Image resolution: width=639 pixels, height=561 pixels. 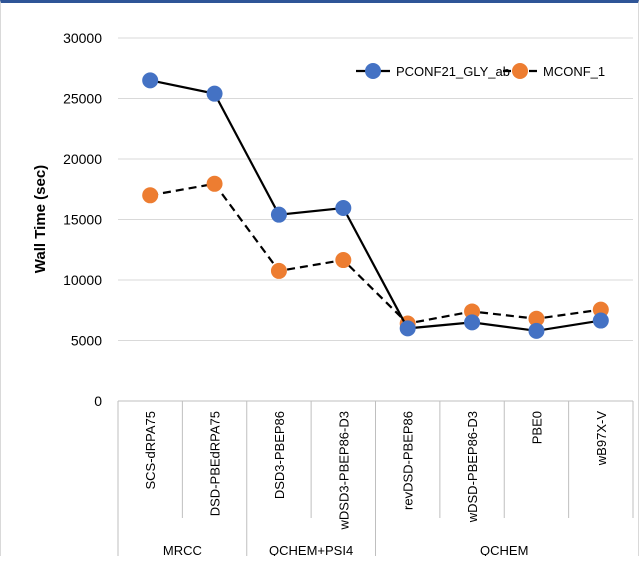 What do you see at coordinates (453, 71) in the screenshot?
I see `legend-label: PCONF21_GLY_ab` at bounding box center [453, 71].